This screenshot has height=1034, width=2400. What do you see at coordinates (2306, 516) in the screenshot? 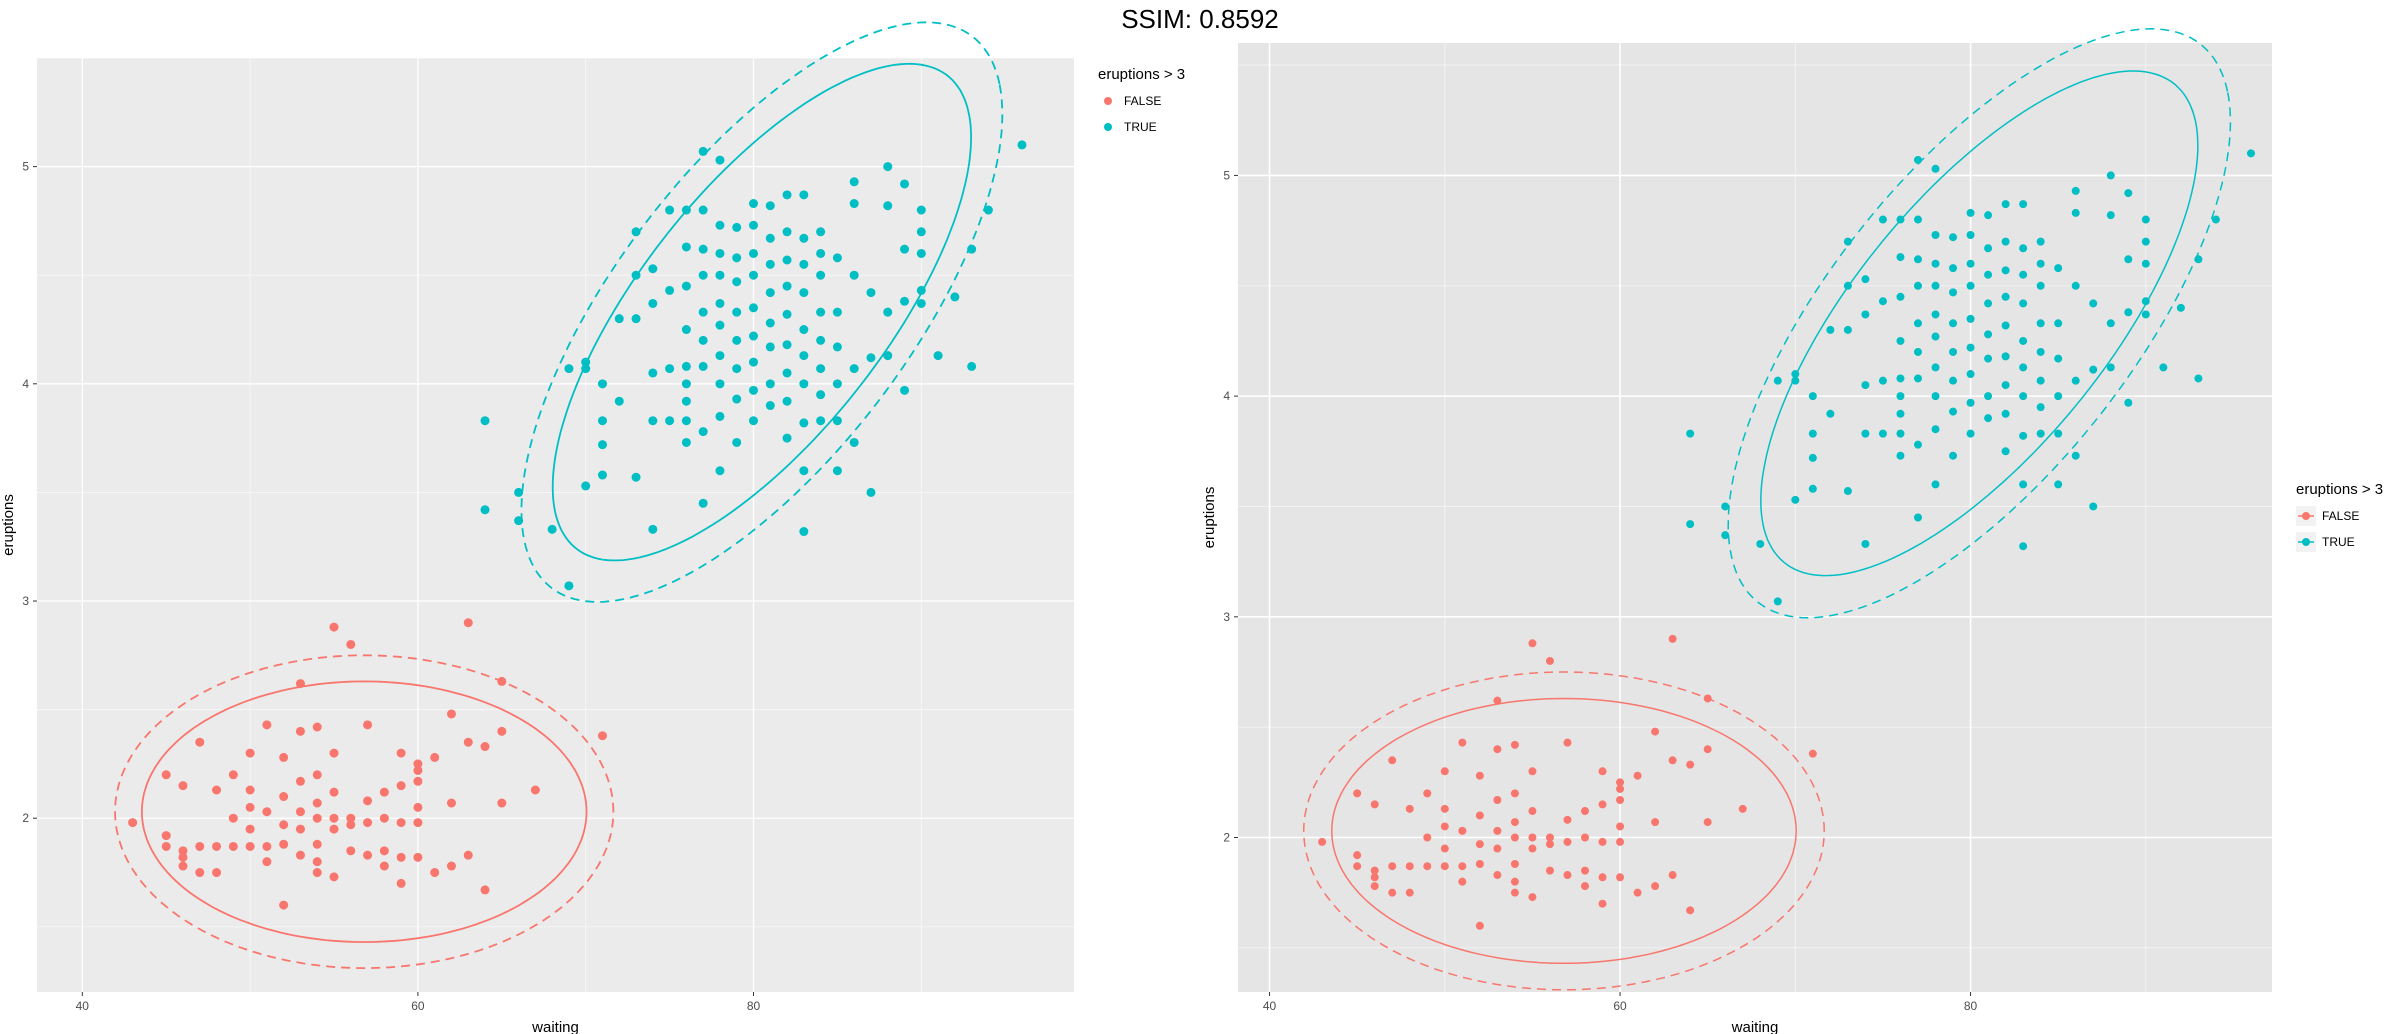
I see `legend-dot-false` at bounding box center [2306, 516].